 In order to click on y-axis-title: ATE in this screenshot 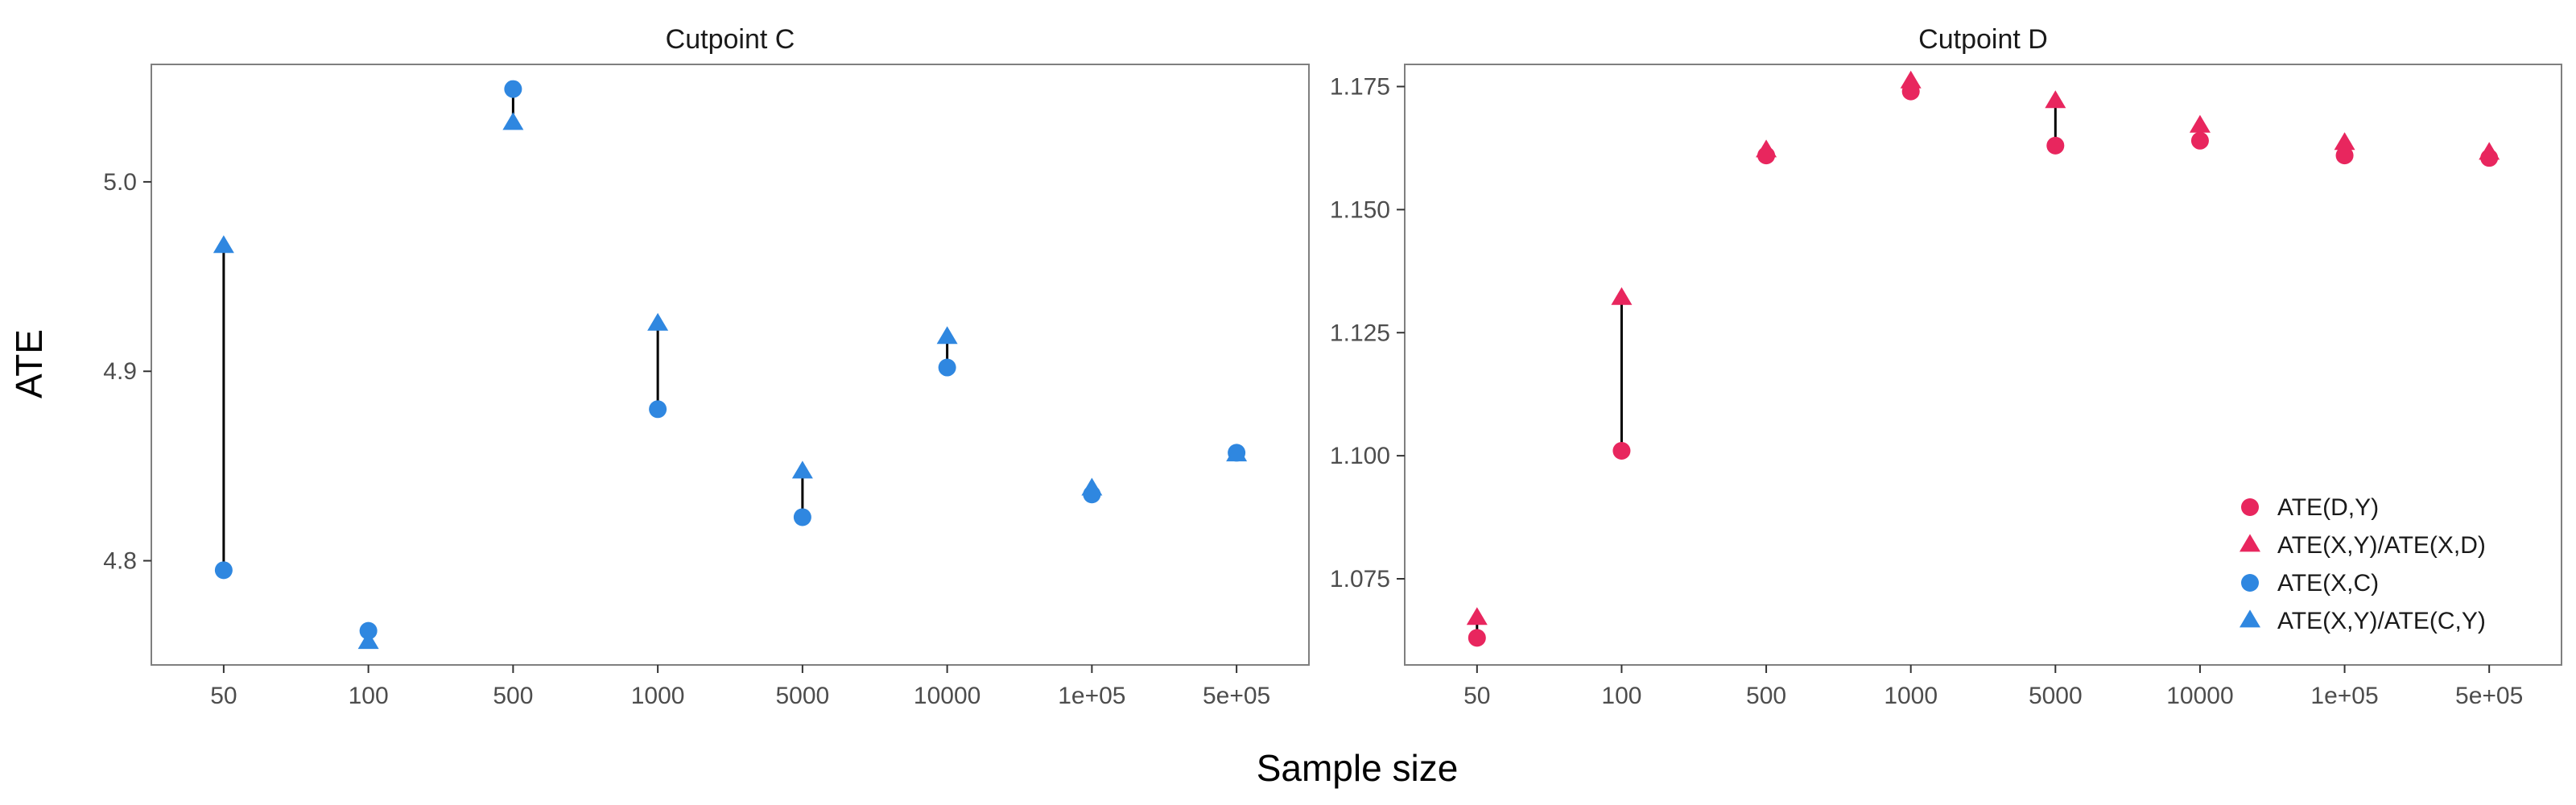, I will do `click(29, 363)`.